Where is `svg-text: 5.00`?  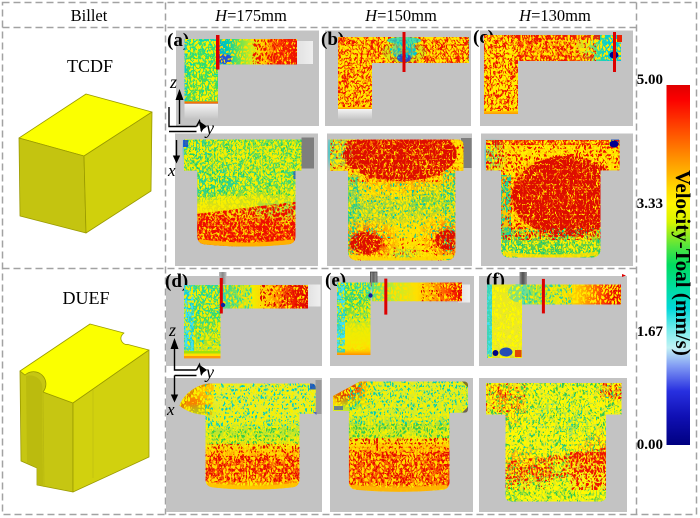 svg-text: 5.00 is located at coordinates (650, 80).